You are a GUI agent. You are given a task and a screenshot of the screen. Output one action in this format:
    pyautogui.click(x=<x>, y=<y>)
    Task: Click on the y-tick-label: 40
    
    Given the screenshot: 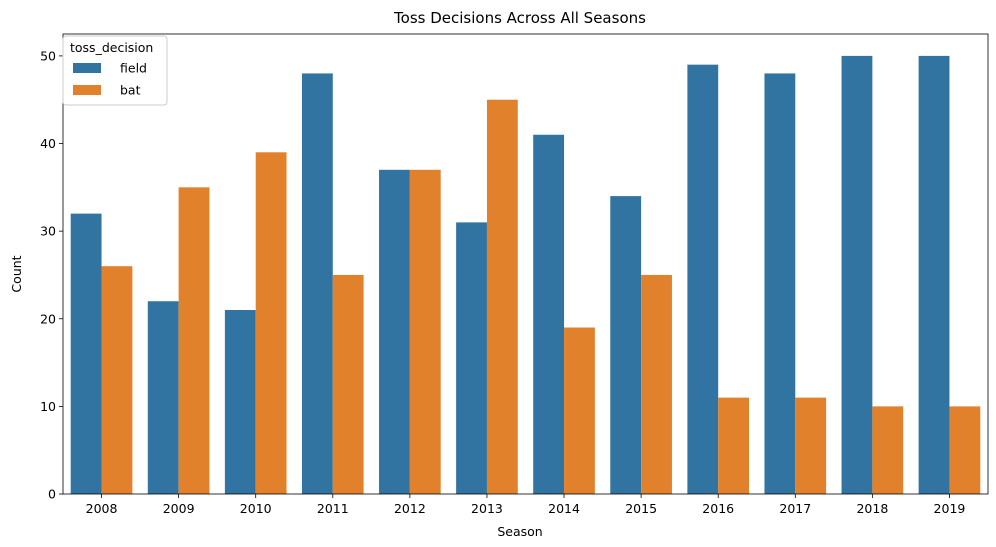 What is the action you would take?
    pyautogui.click(x=48, y=143)
    